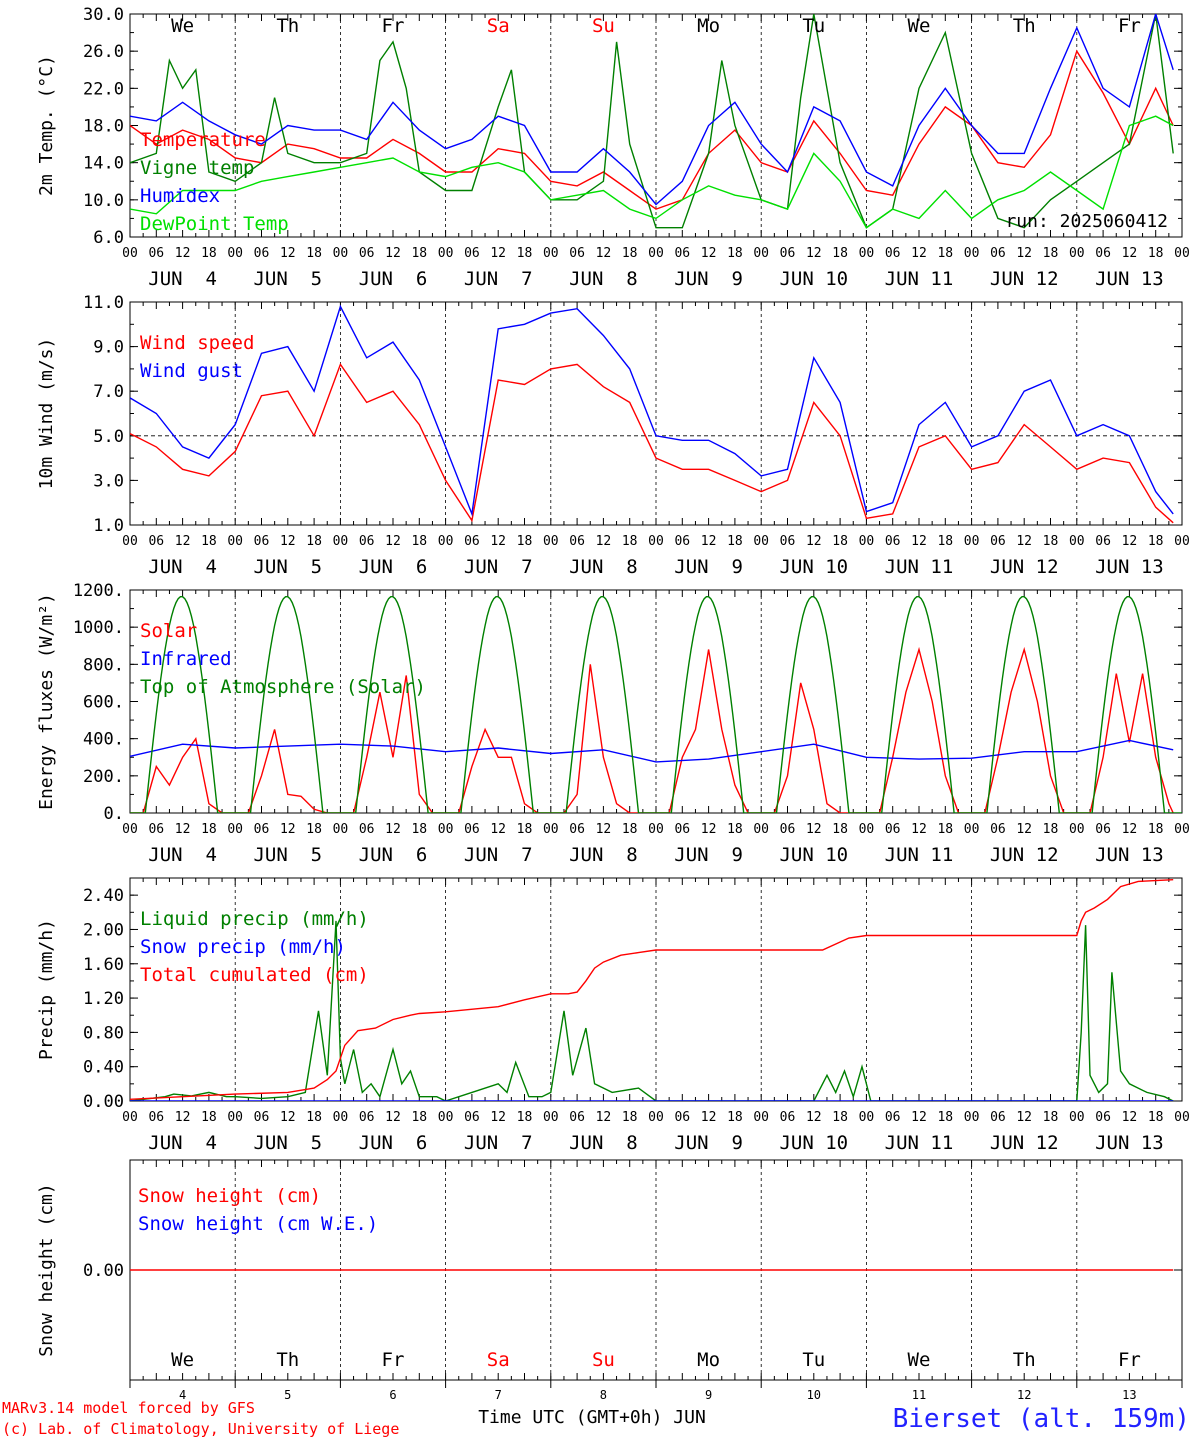 This screenshot has width=1194, height=1440. What do you see at coordinates (197, 343) in the screenshot?
I see `legend-entry: Wind speed` at bounding box center [197, 343].